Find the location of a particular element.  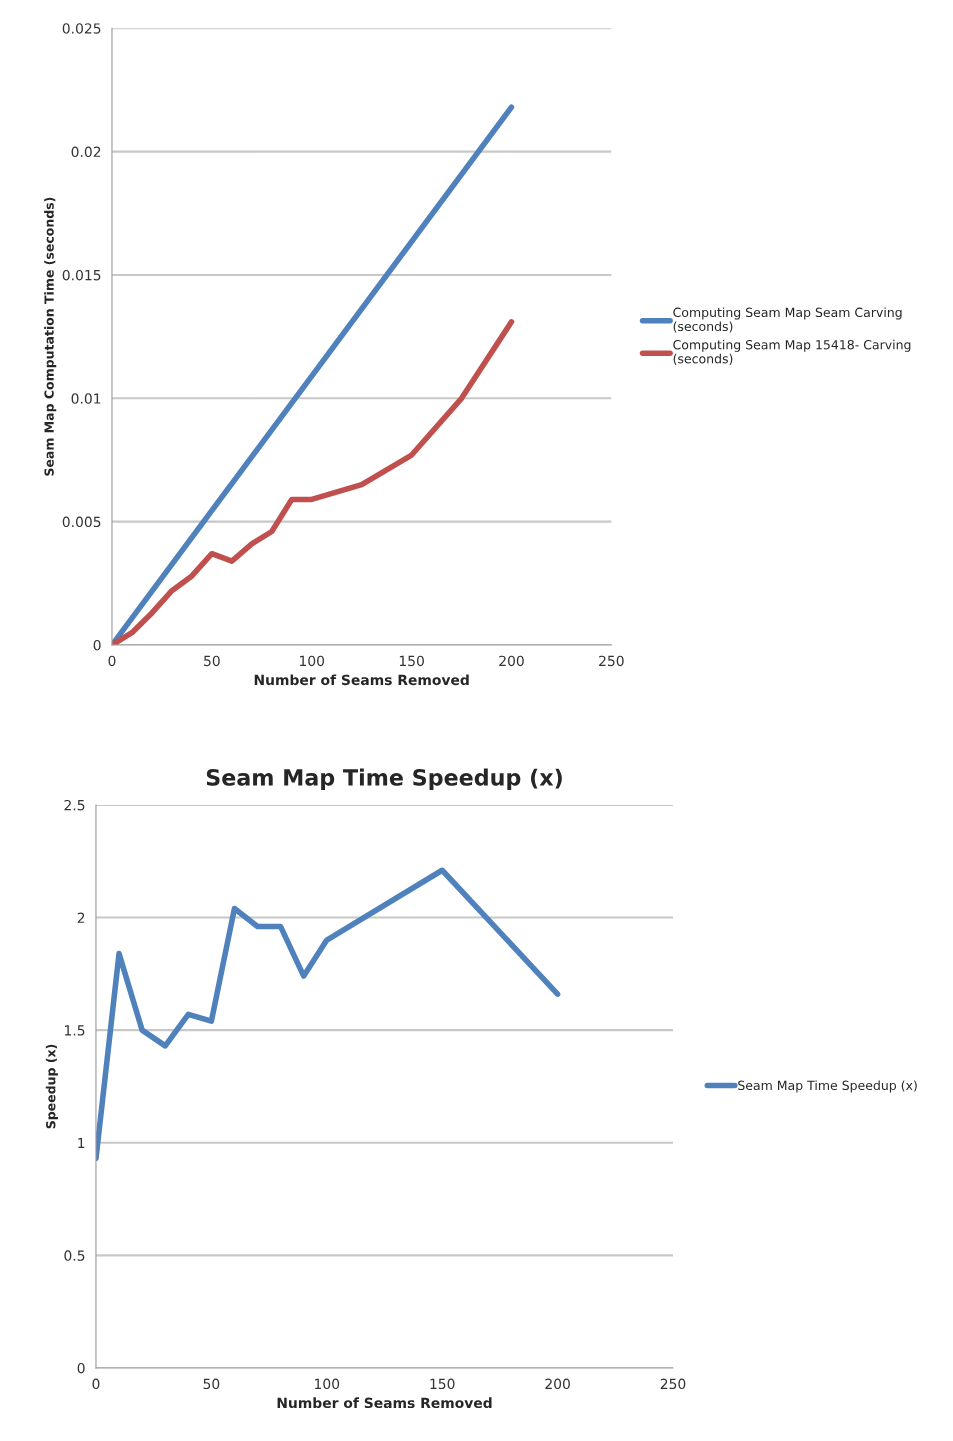

y-tick-label: 2.5 is located at coordinates (74, 805).